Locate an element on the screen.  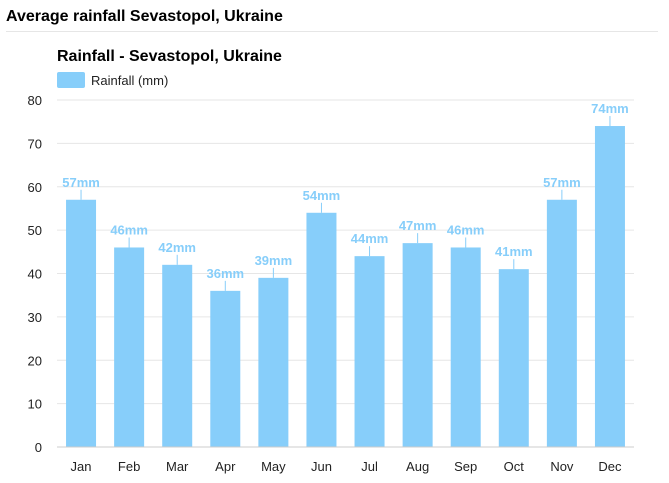
bar-may is located at coordinates (273, 362).